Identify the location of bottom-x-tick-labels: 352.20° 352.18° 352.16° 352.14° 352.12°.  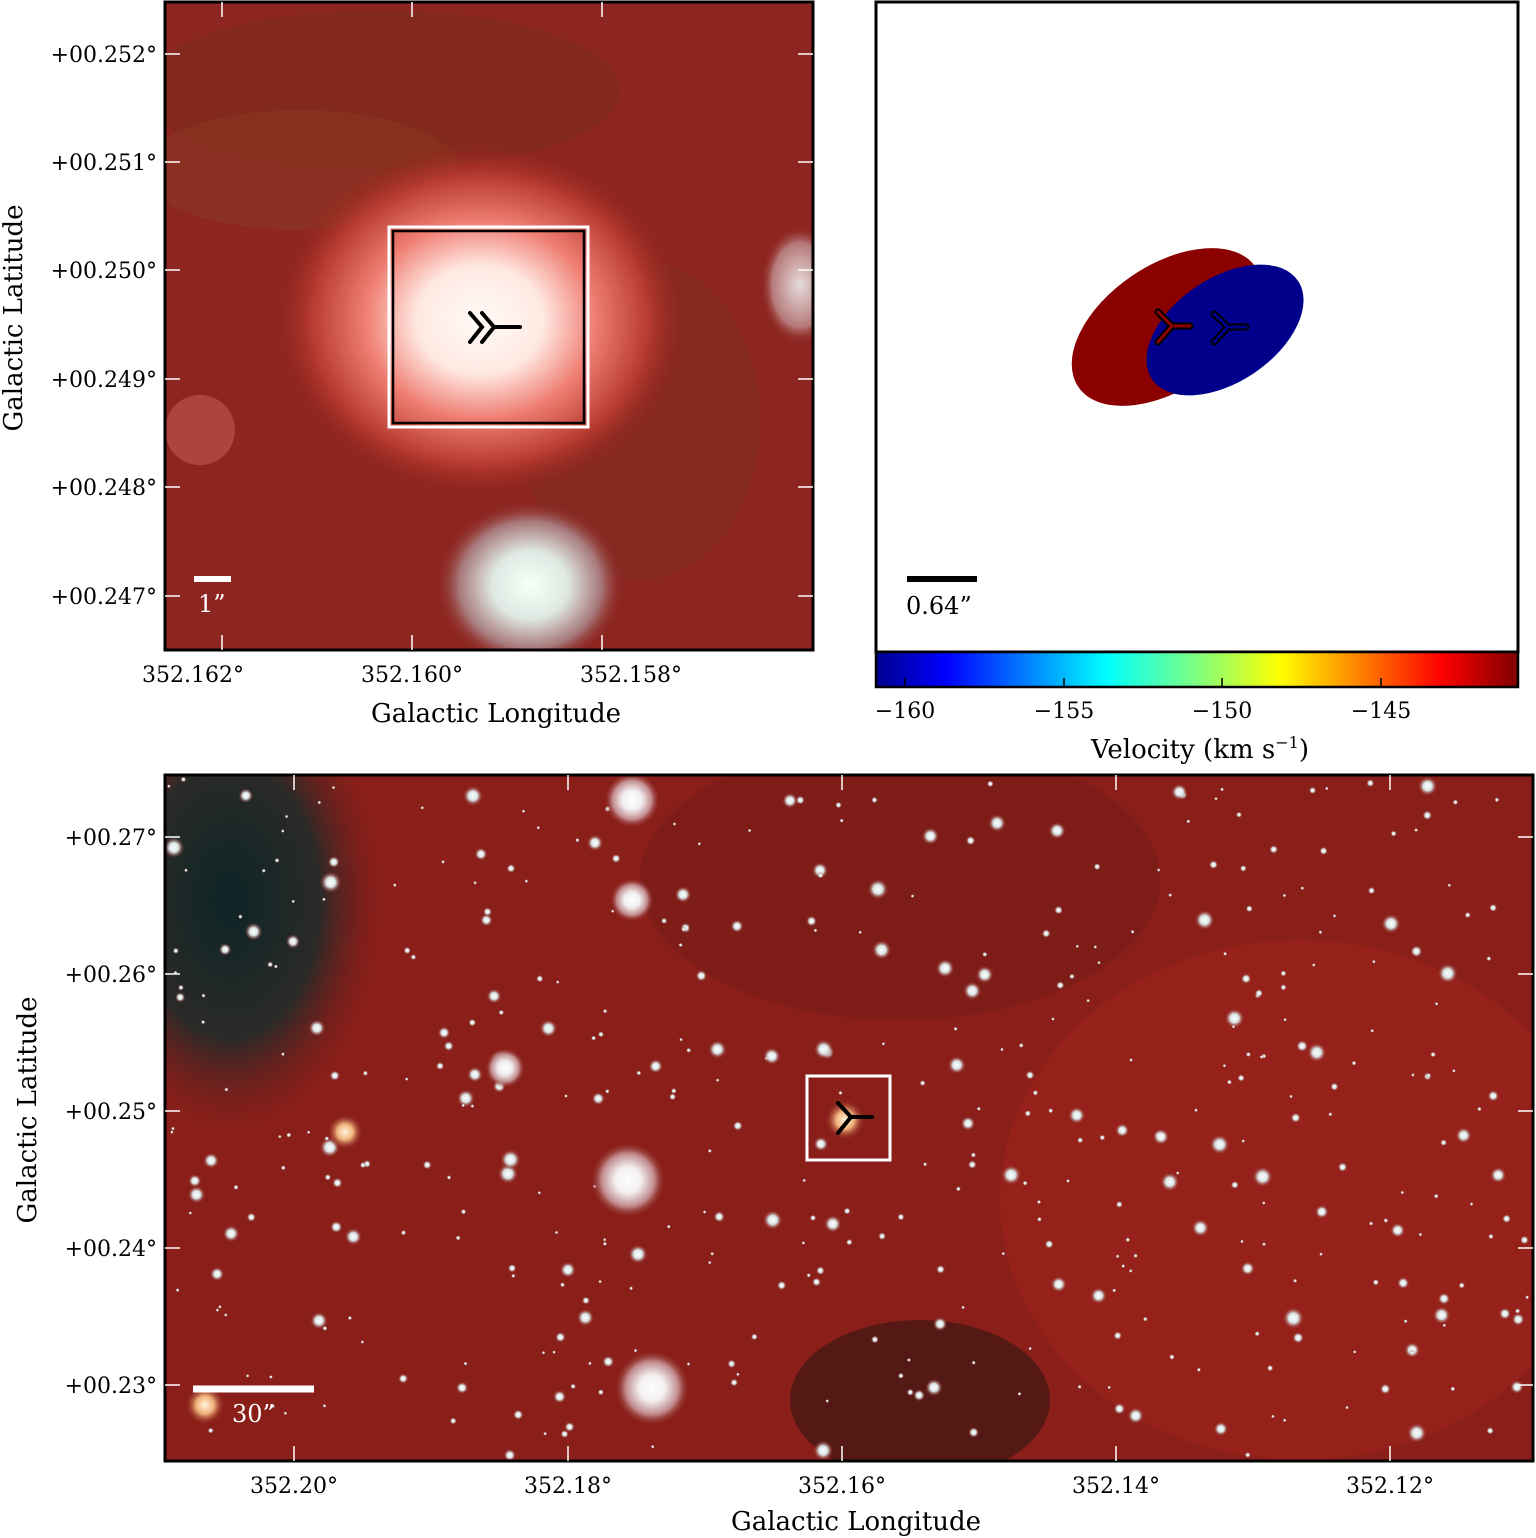
(842, 1486).